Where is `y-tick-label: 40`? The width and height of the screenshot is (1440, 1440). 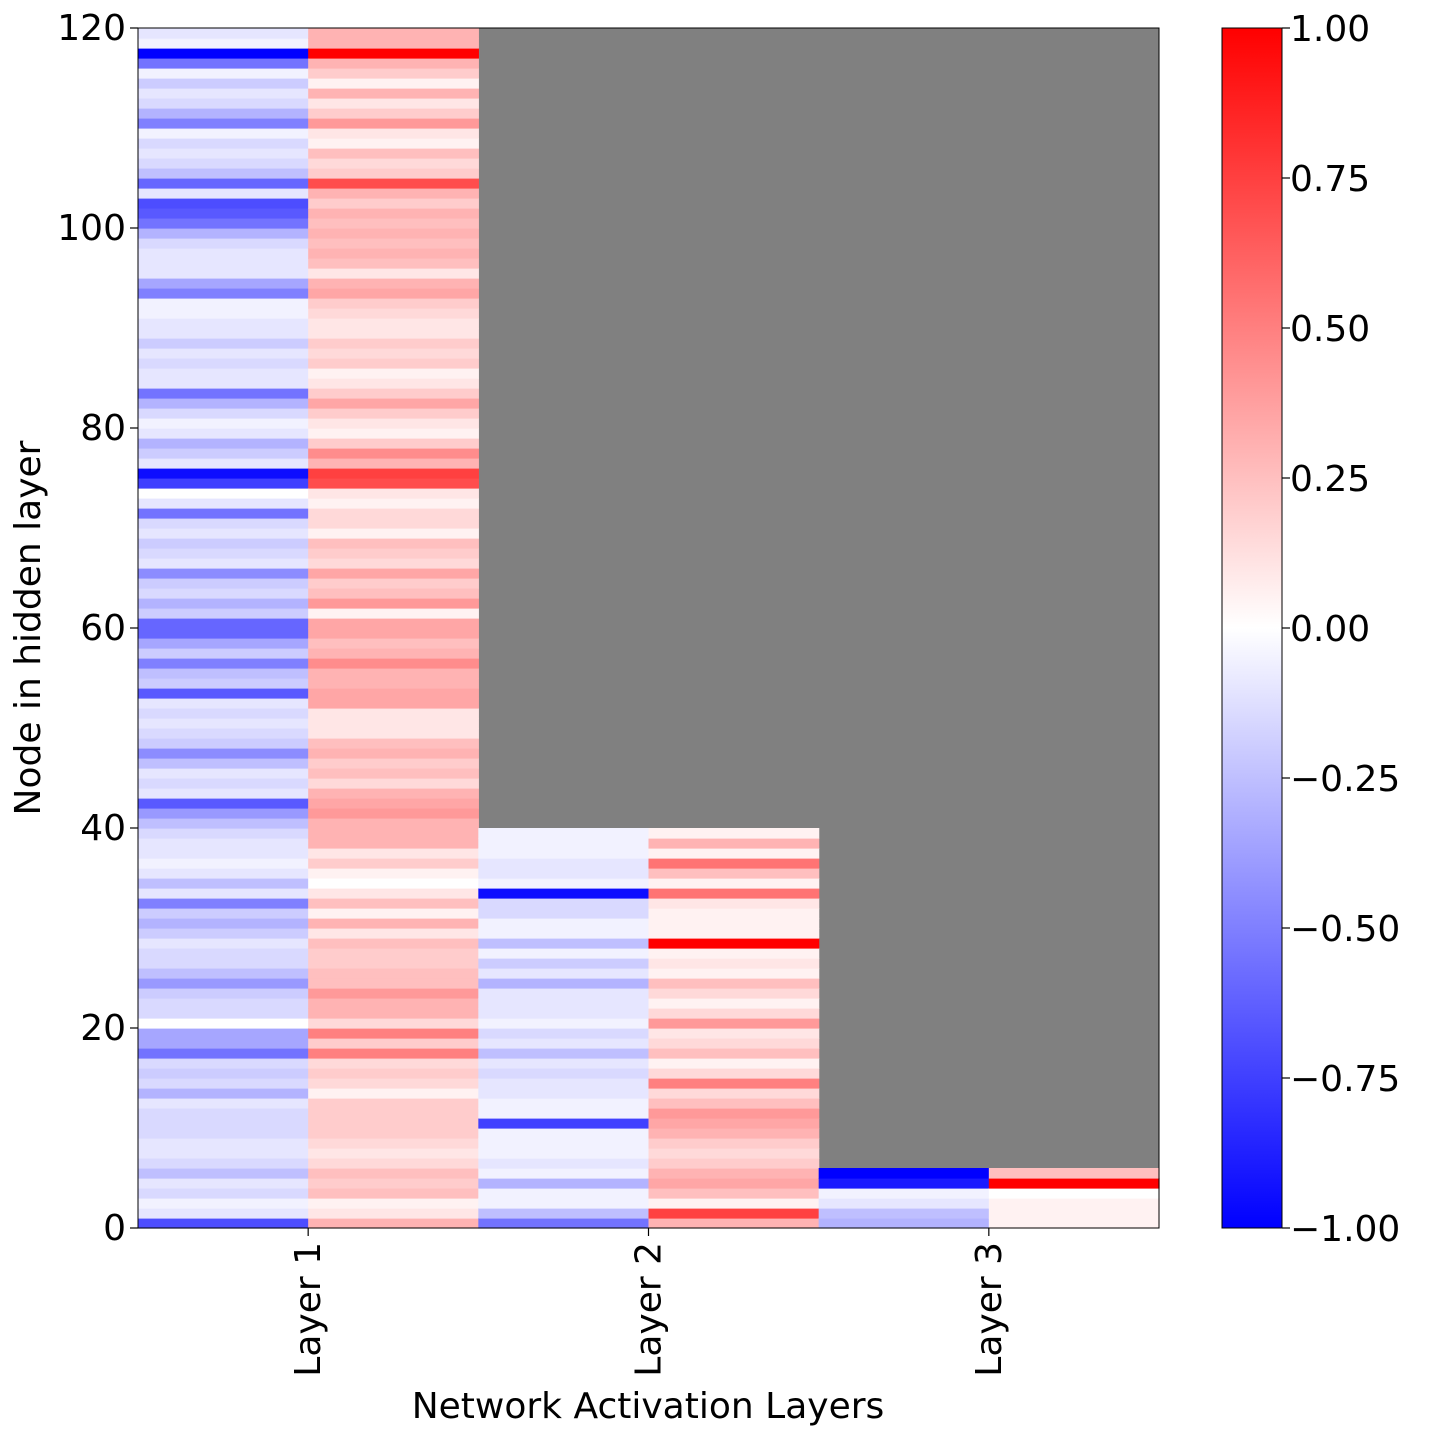 y-tick-label: 40 is located at coordinates (103, 828).